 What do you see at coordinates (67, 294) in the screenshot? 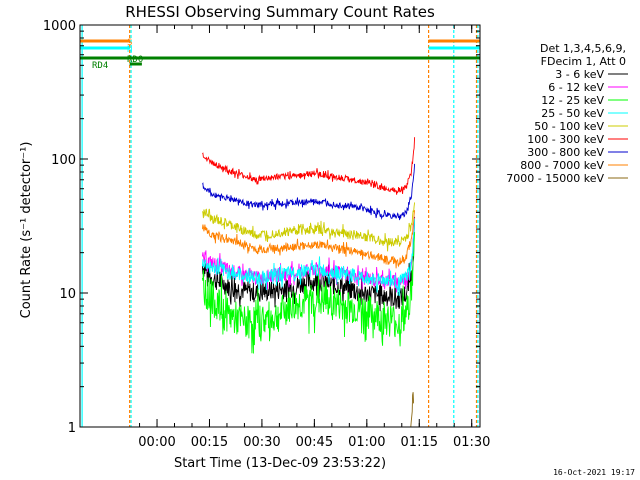
I see `y-tick-label: 10` at bounding box center [67, 294].